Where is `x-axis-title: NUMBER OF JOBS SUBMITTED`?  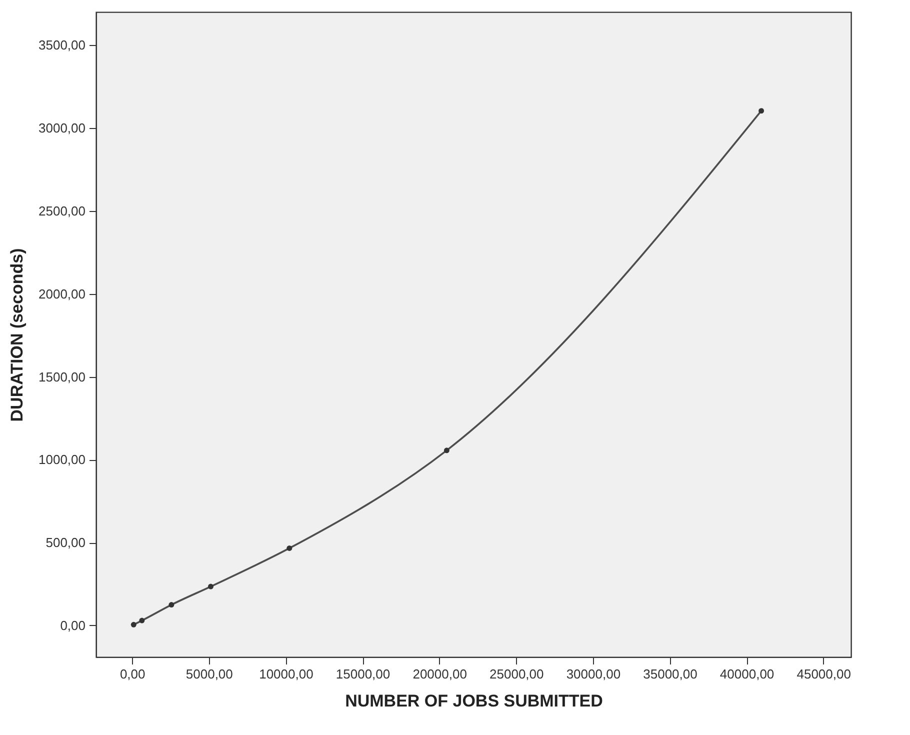
x-axis-title: NUMBER OF JOBS SUBMITTED is located at coordinates (474, 701).